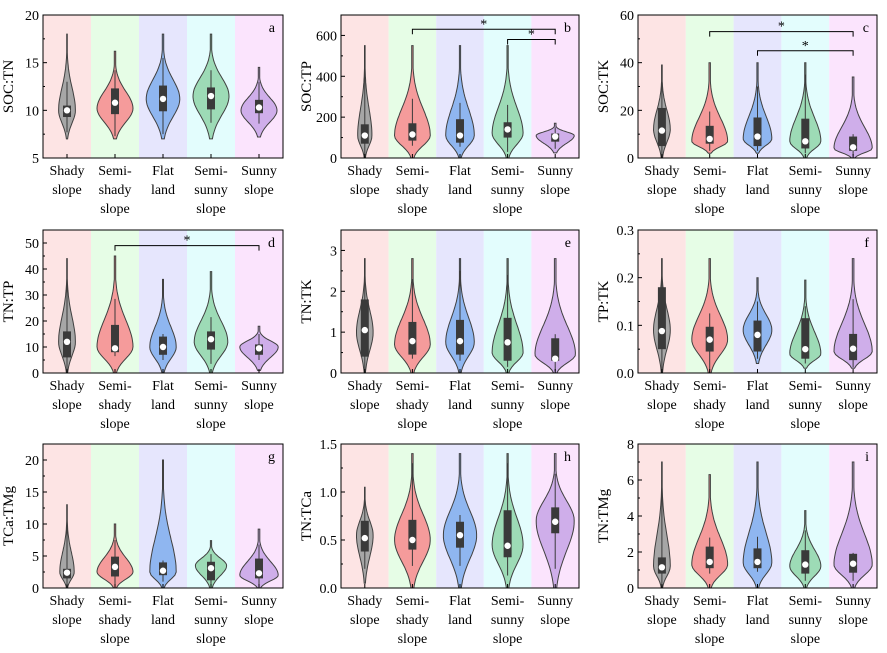 This screenshot has height=653, width=887. I want to click on y-tick-label: 1, so click(333, 333).